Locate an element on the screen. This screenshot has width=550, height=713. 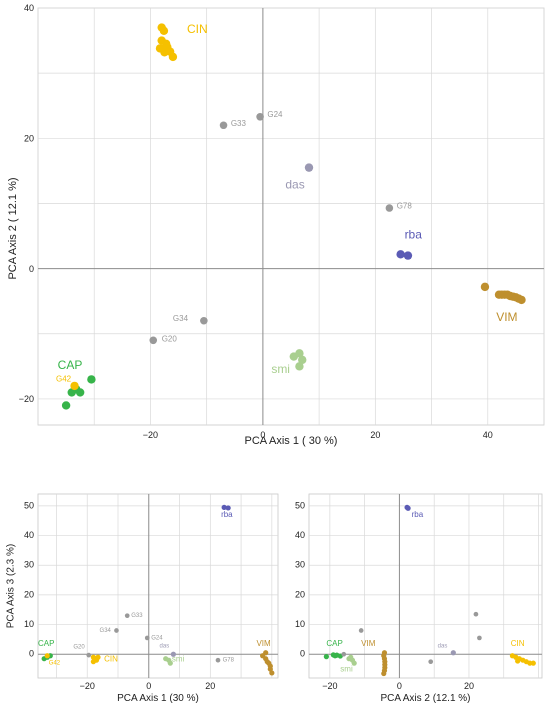
x-tick-label: 40 is located at coordinates (488, 435).